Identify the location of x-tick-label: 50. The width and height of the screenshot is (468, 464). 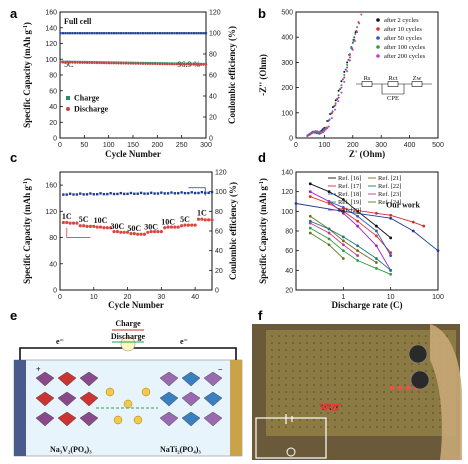
(84, 145).